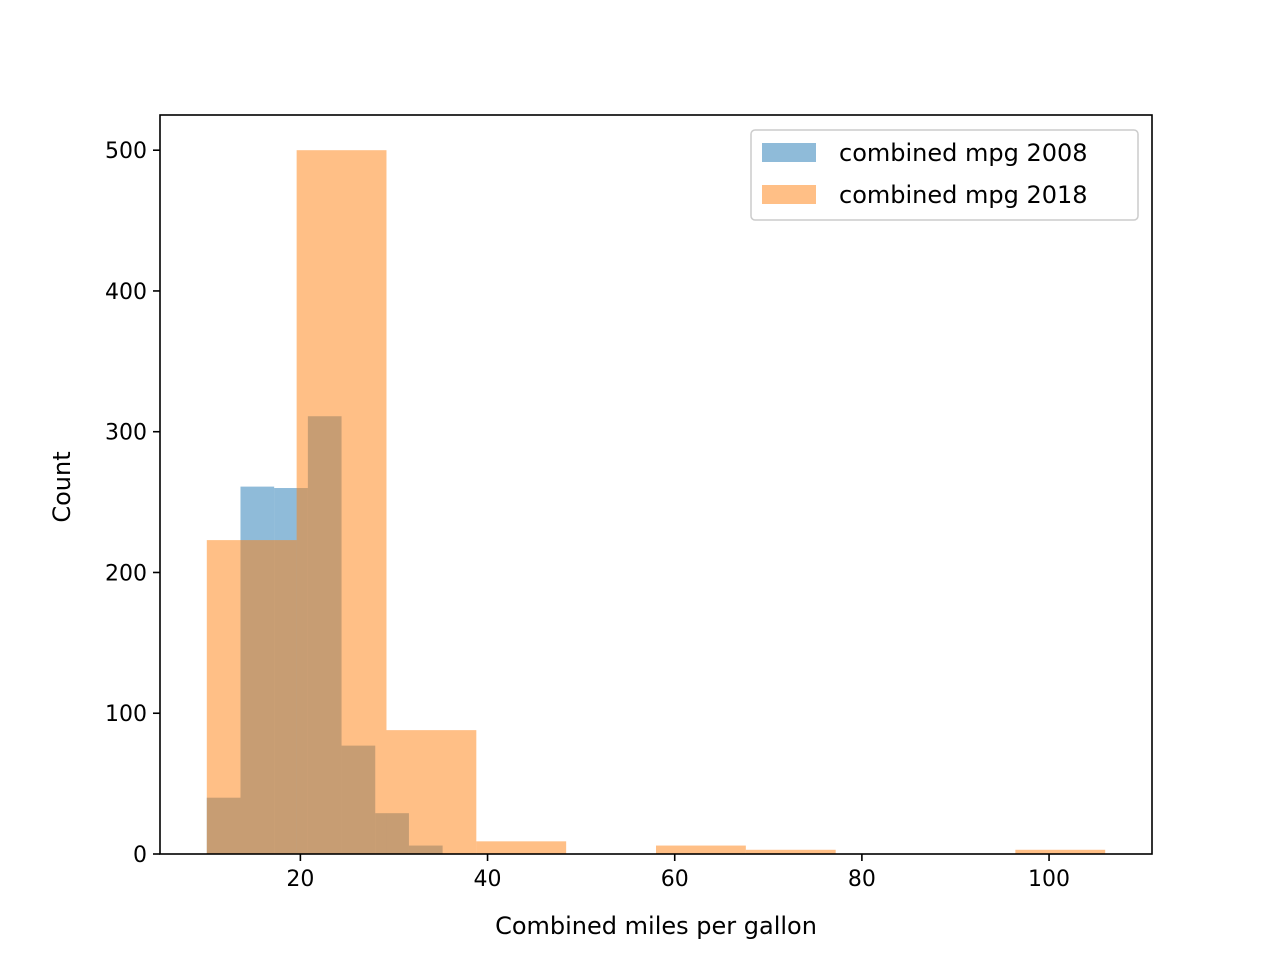 This screenshot has height=960, width=1280. What do you see at coordinates (300, 879) in the screenshot?
I see `x-tick-label: 20` at bounding box center [300, 879].